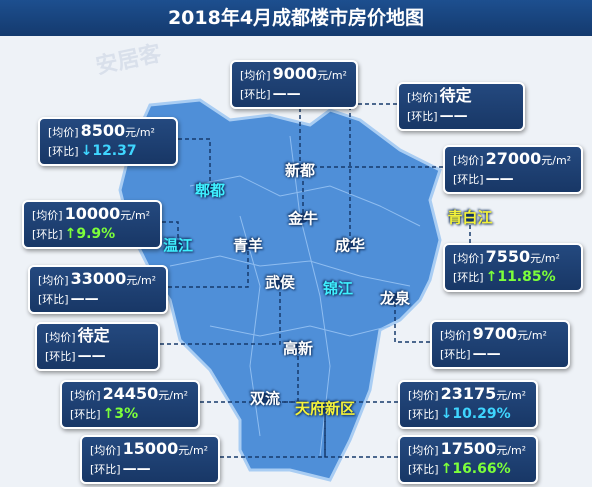  What do you see at coordinates (294, 75) in the screenshot?
I see `price-row: [均价] 9000元/m²` at bounding box center [294, 75].